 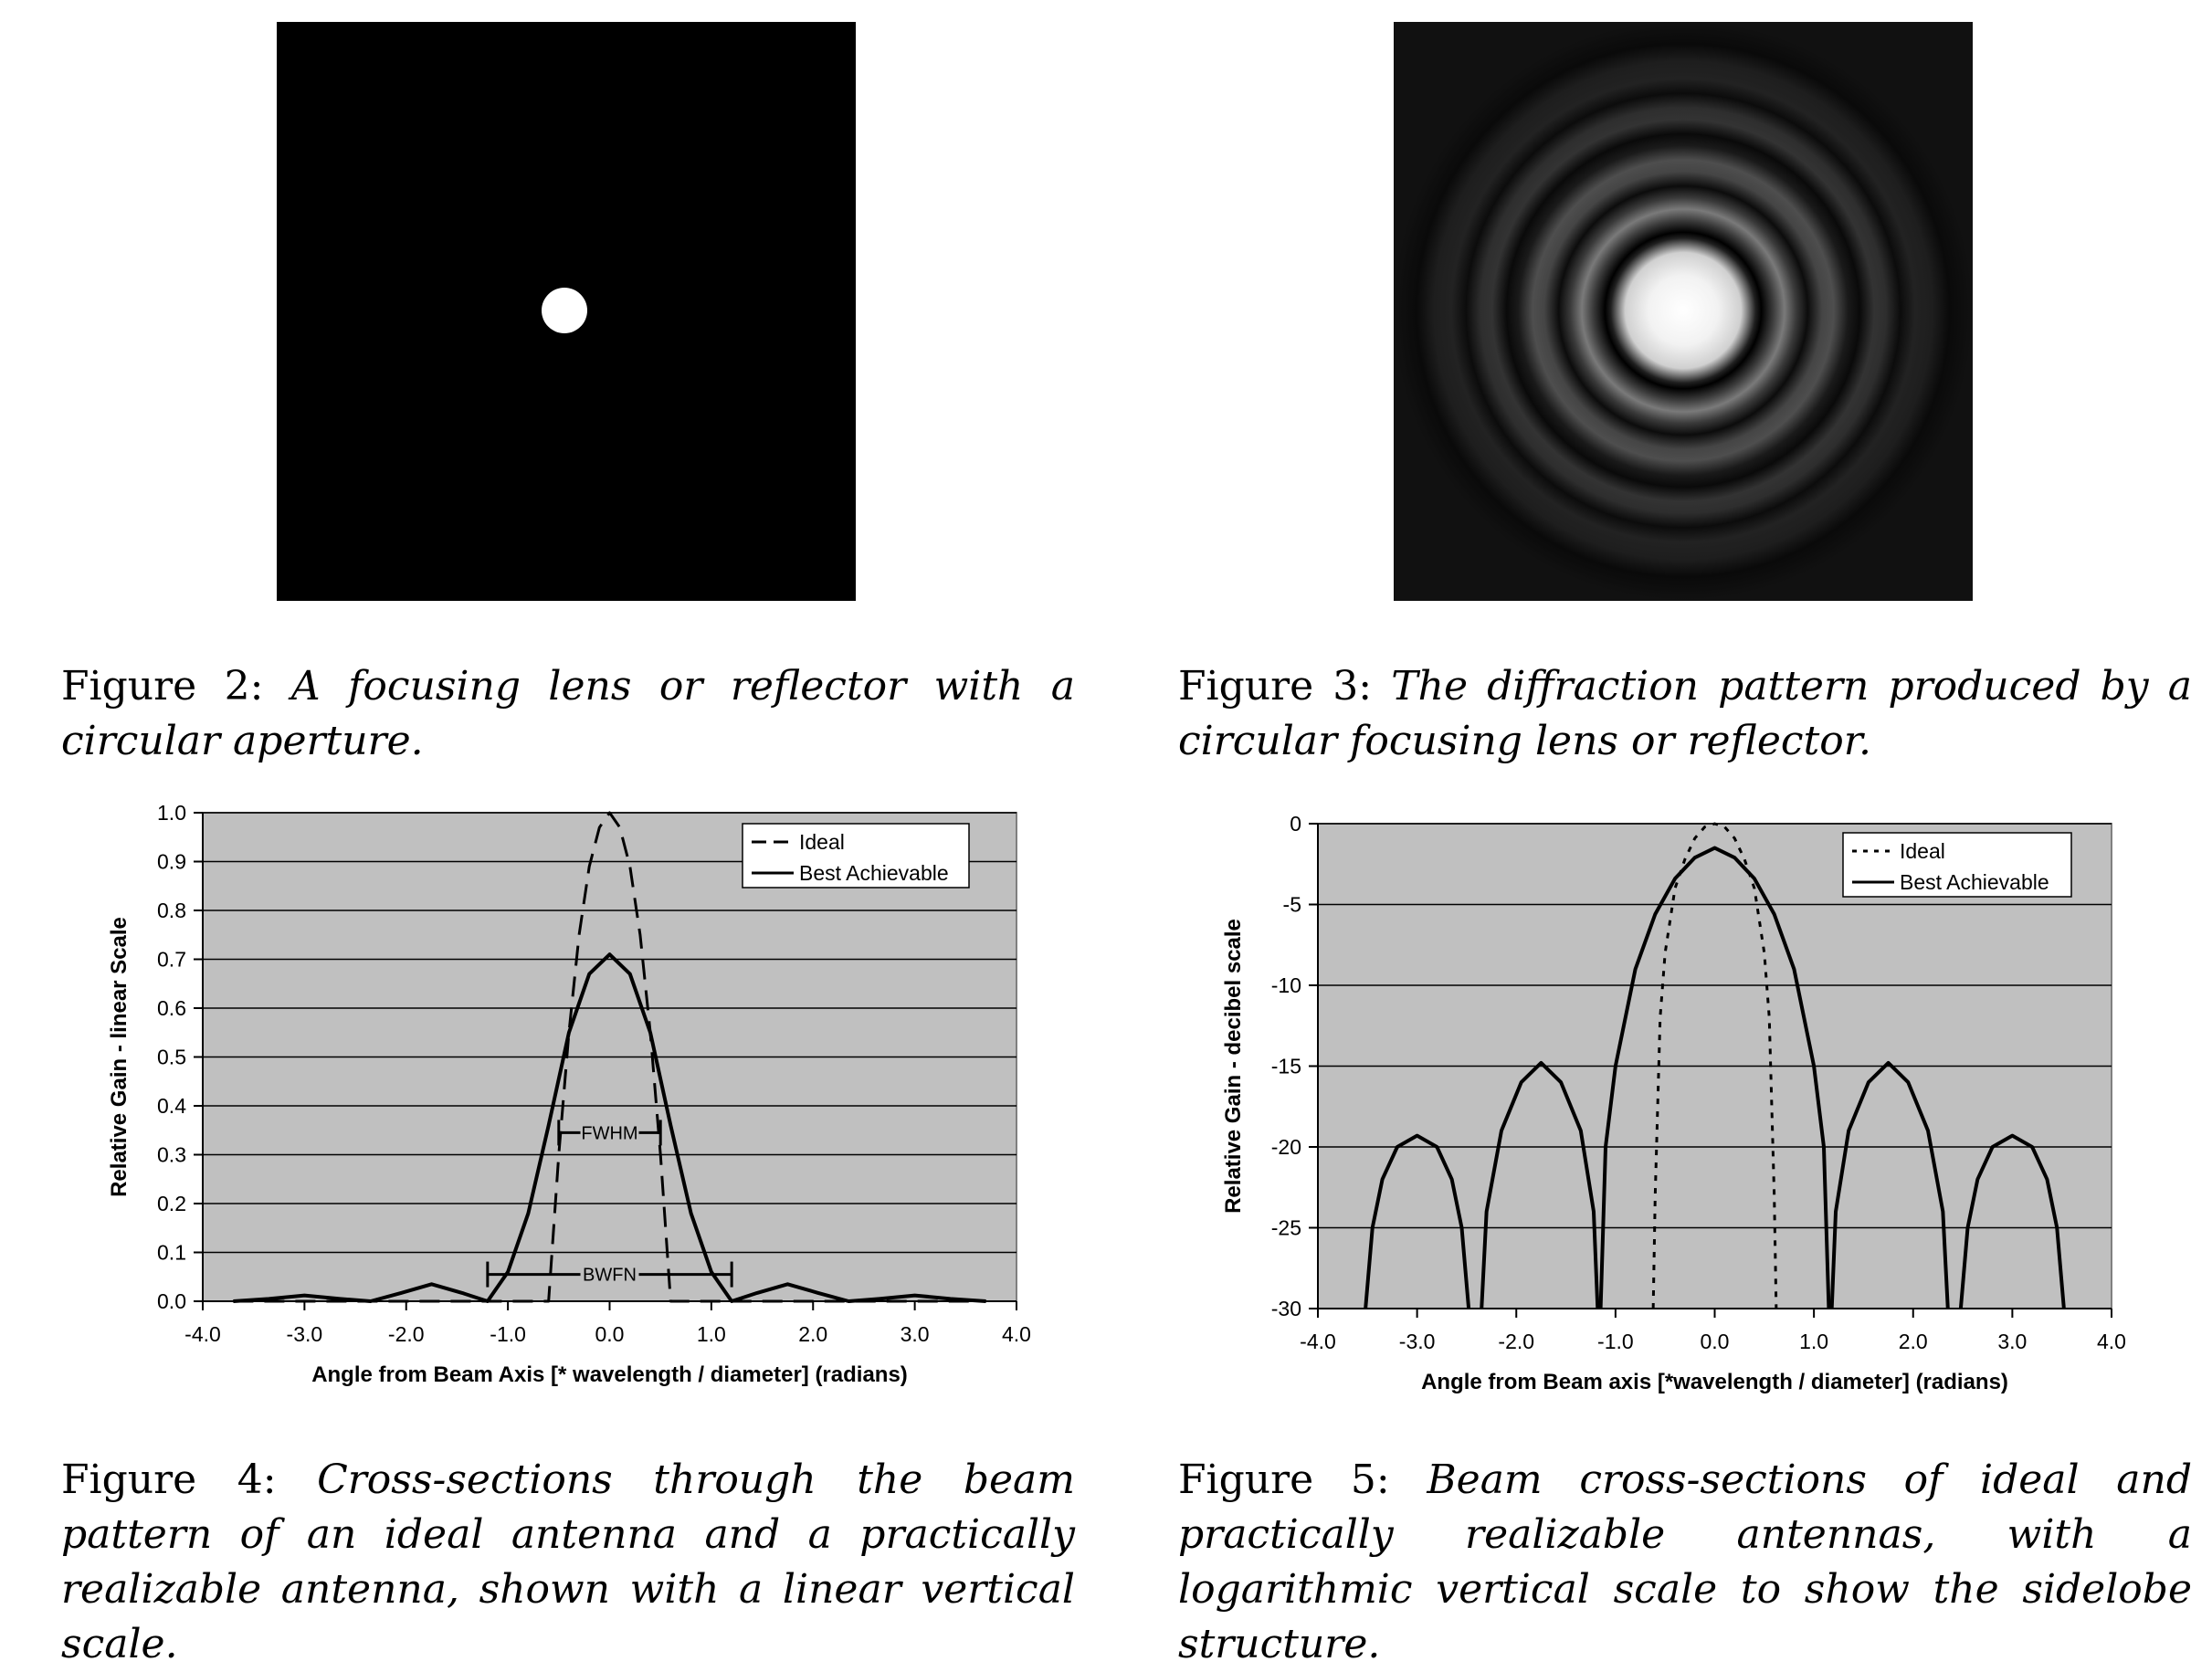 I want to click on y-tick-label: 0.1, so click(x=171, y=1253).